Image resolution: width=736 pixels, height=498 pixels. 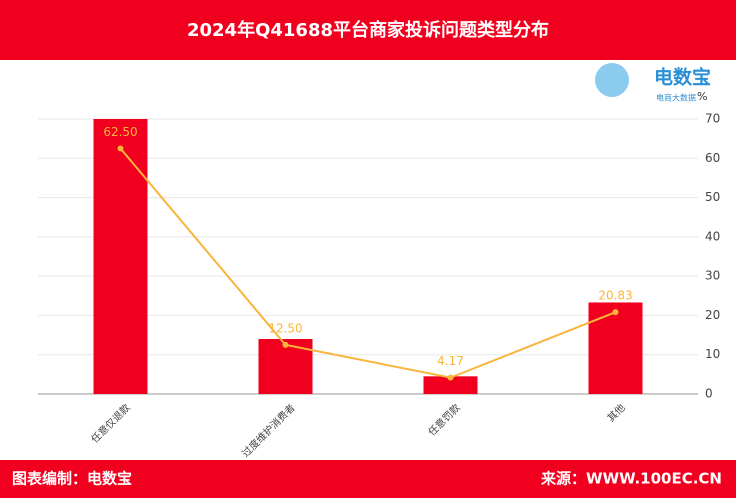 I want to click on value-label: 12.50, so click(x=285, y=328).